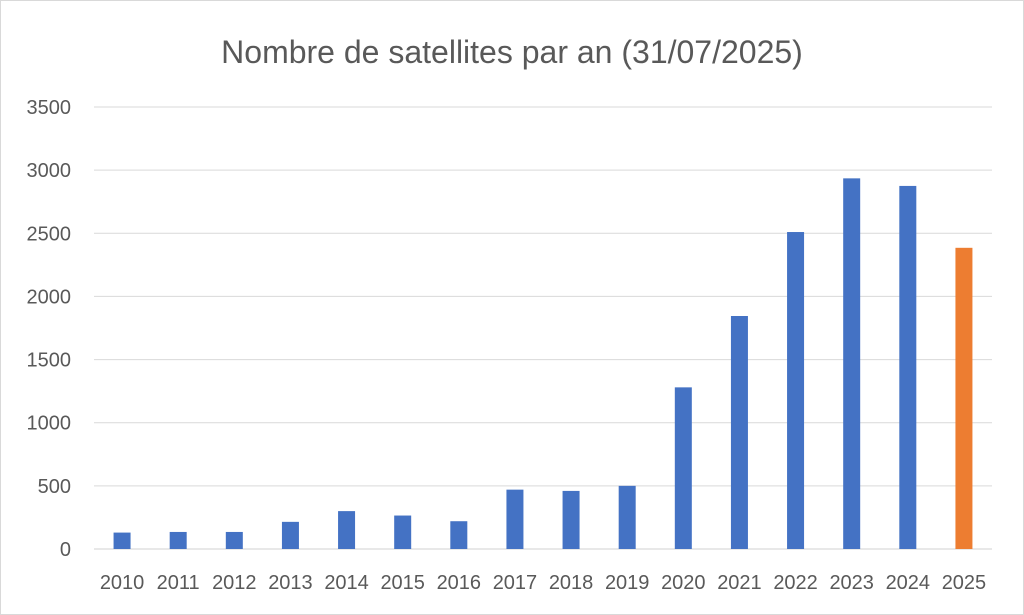 The image size is (1024, 615). Describe the element at coordinates (908, 583) in the screenshot. I see `x-tick-label: 2024` at that location.